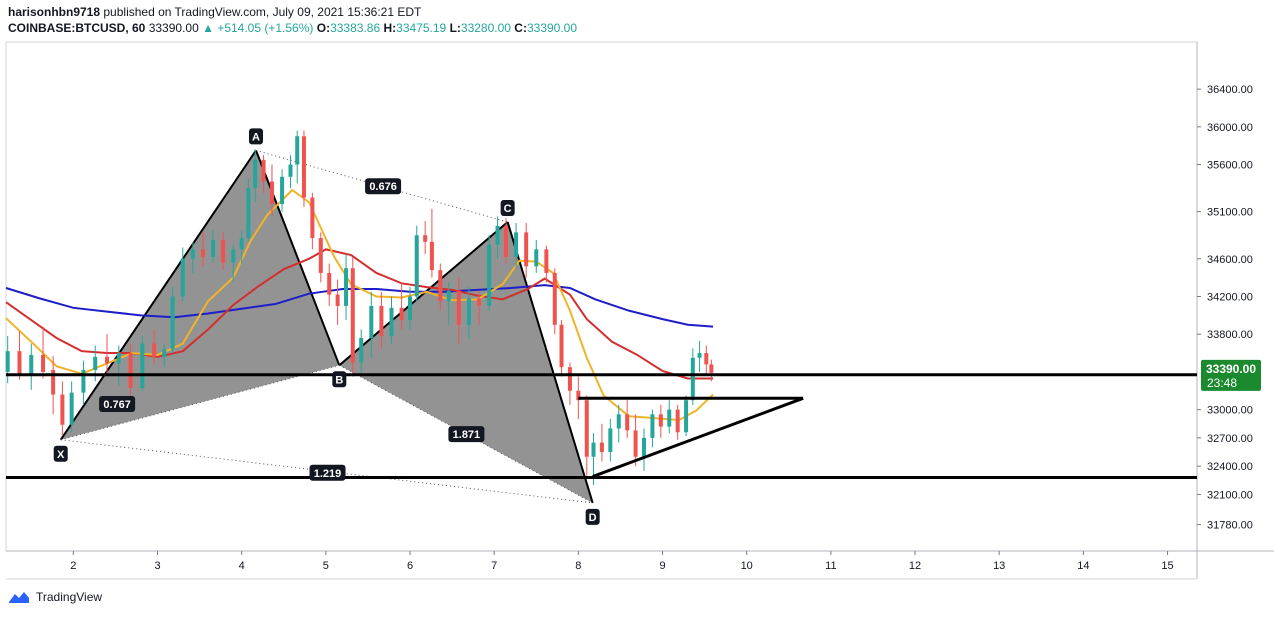 The image size is (1274, 617). Describe the element at coordinates (1231, 369) in the screenshot. I see `last-price-tag-value: 33390.00` at that location.